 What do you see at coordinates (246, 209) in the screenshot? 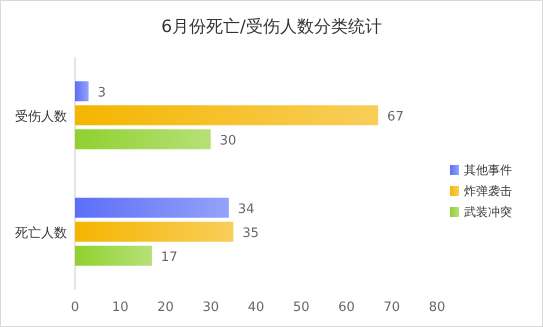
I see `data-label: 34` at bounding box center [246, 209].